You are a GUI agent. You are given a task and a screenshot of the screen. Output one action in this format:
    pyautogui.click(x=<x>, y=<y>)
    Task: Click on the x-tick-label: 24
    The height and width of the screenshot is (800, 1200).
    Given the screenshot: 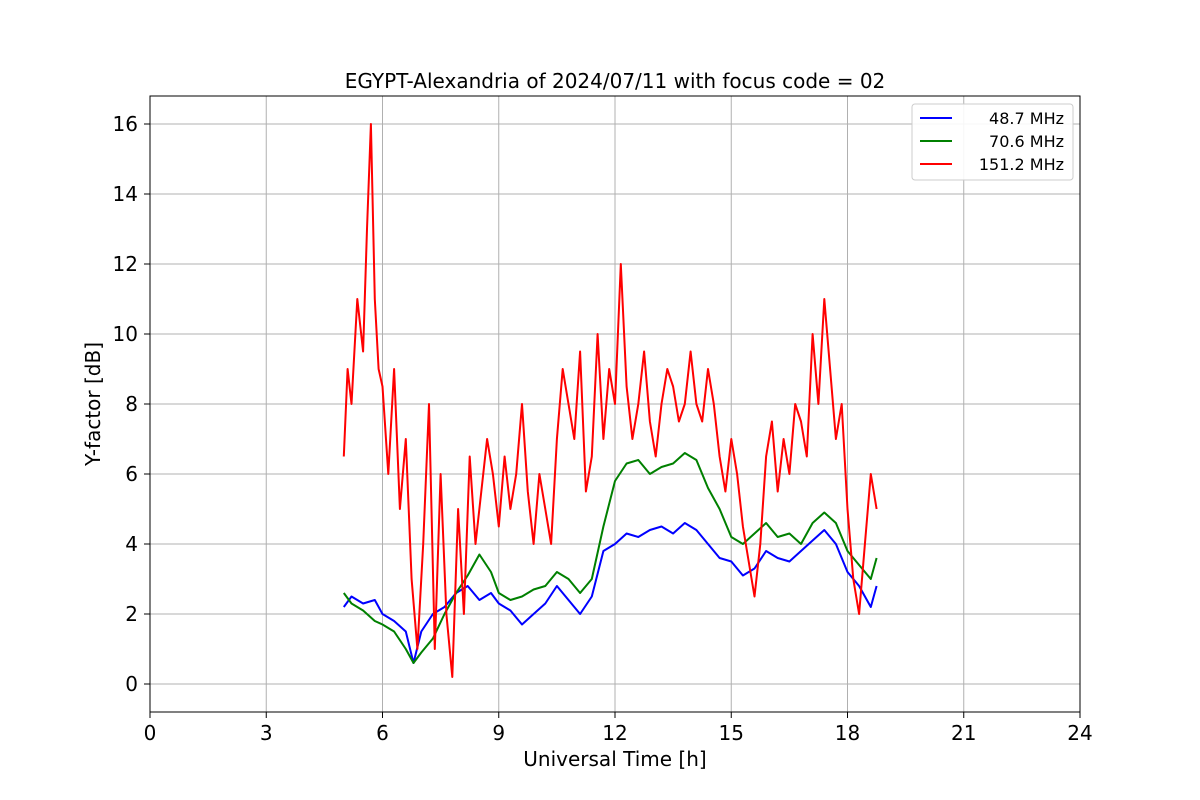 What is the action you would take?
    pyautogui.click(x=1079, y=733)
    